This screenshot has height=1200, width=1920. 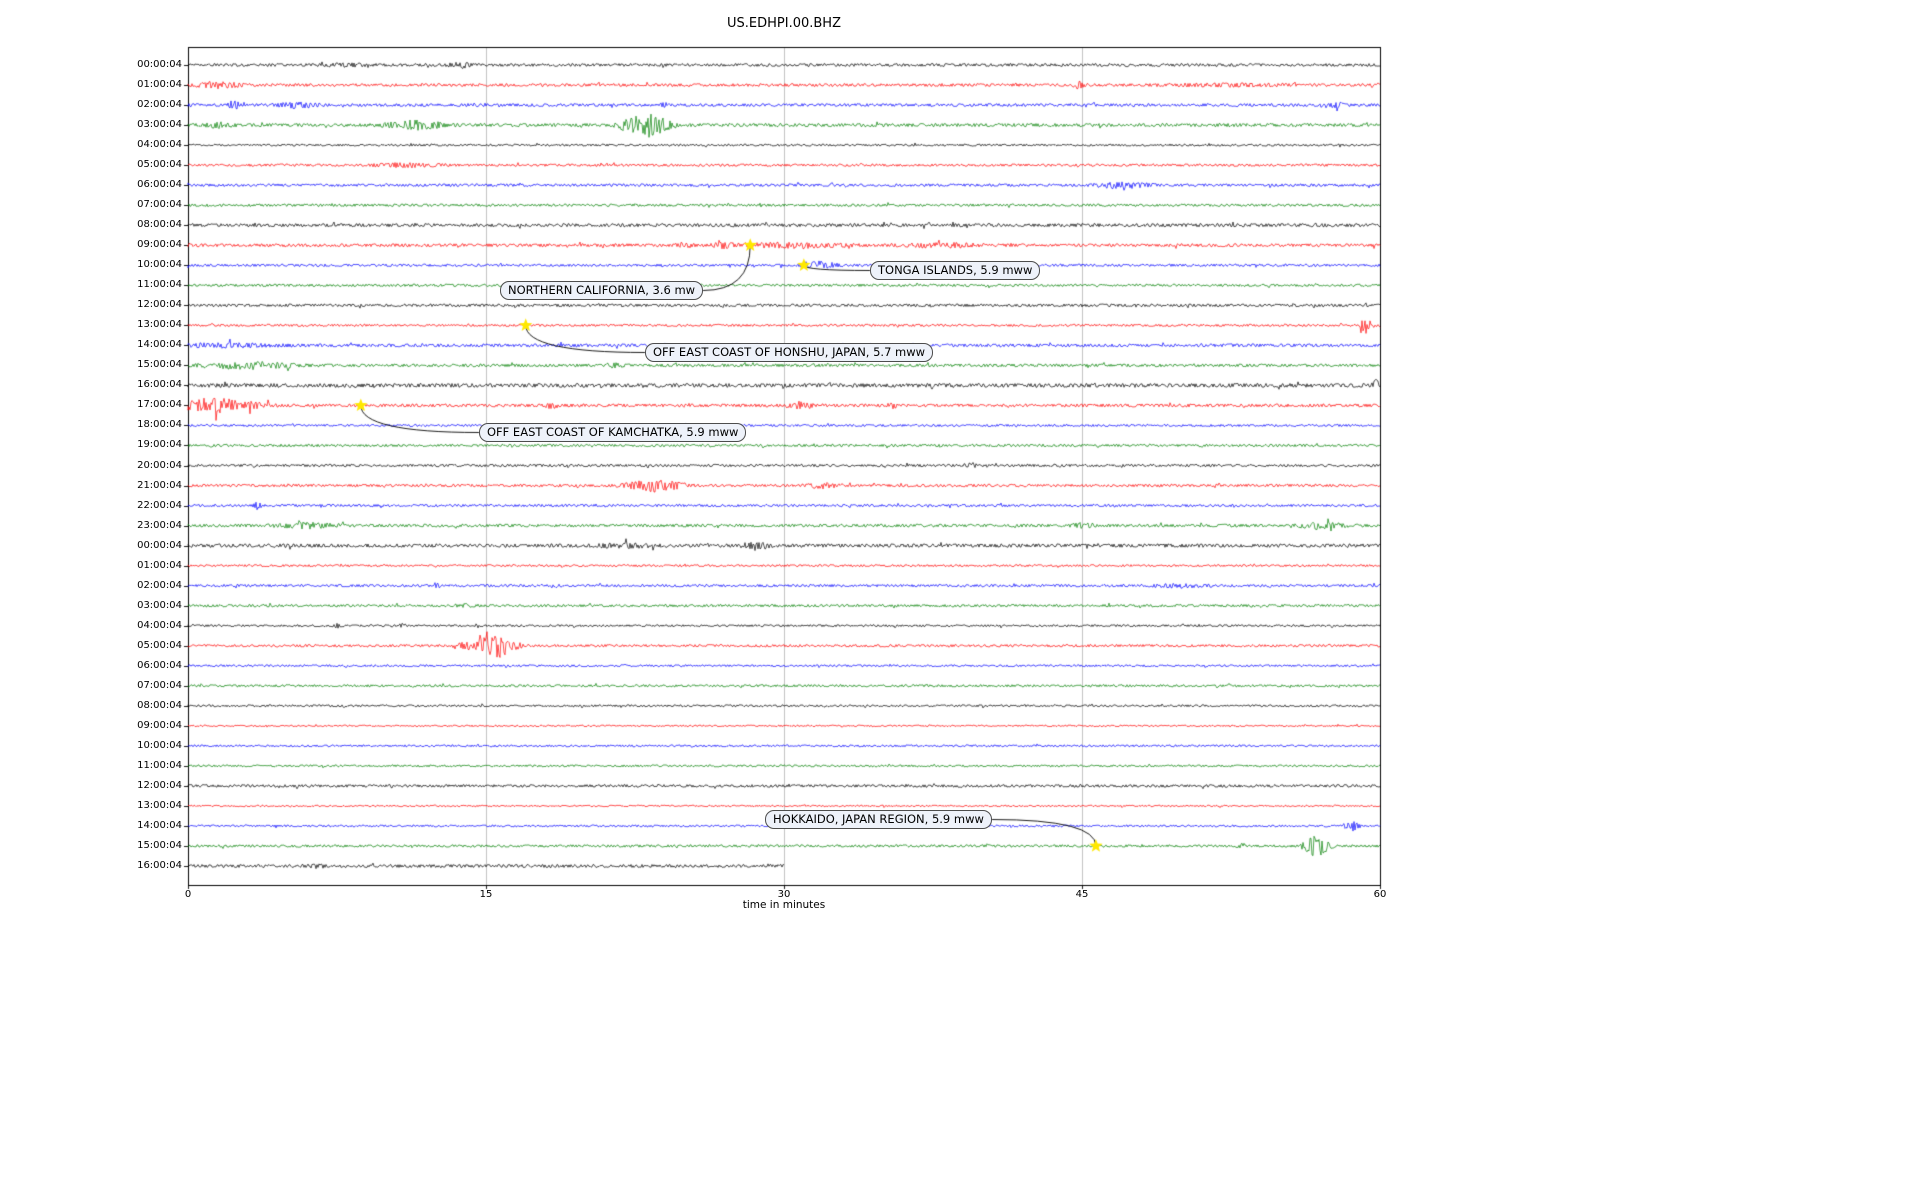 What do you see at coordinates (159, 525) in the screenshot?
I see `row-time-label: 23:00:04` at bounding box center [159, 525].